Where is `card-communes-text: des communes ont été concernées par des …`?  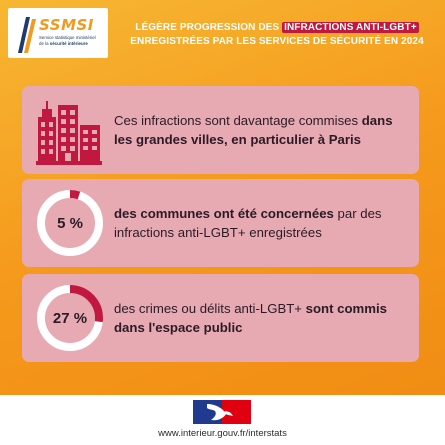
card-communes-text: des communes ont été concernées par des … is located at coordinates (260, 223).